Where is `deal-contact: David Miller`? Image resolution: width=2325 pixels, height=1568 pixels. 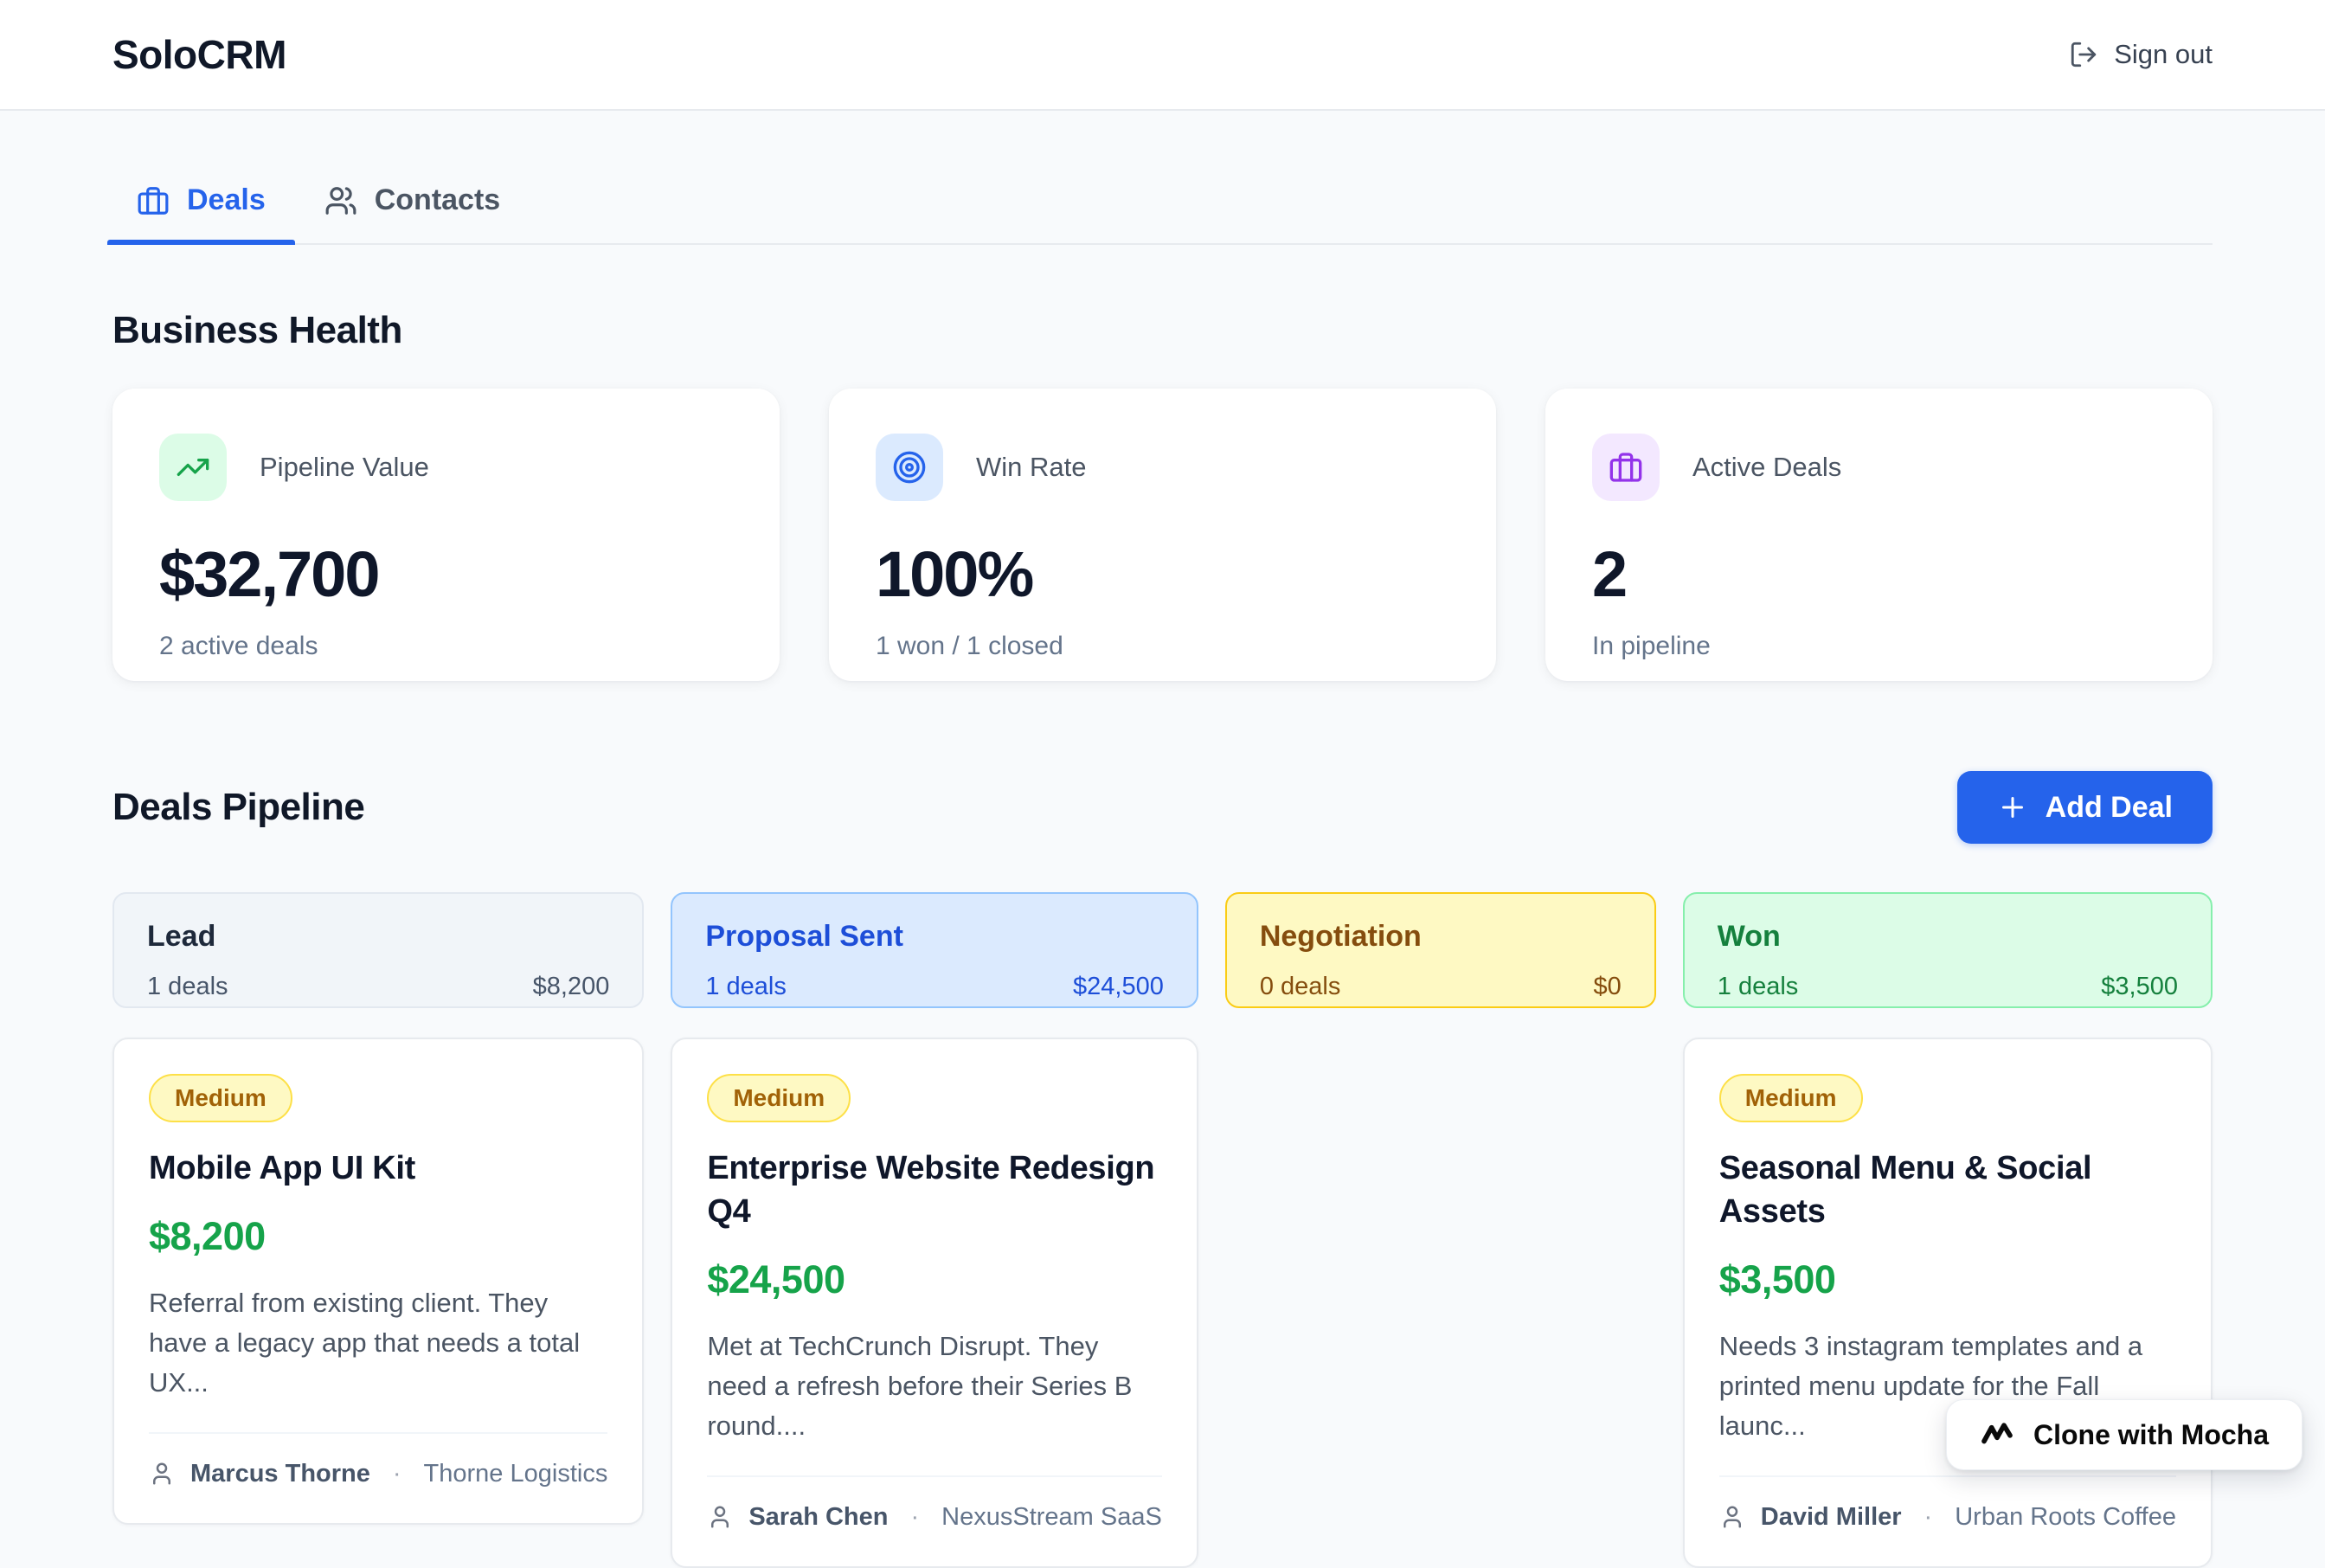
deal-contact: David Miller is located at coordinates (1831, 1516).